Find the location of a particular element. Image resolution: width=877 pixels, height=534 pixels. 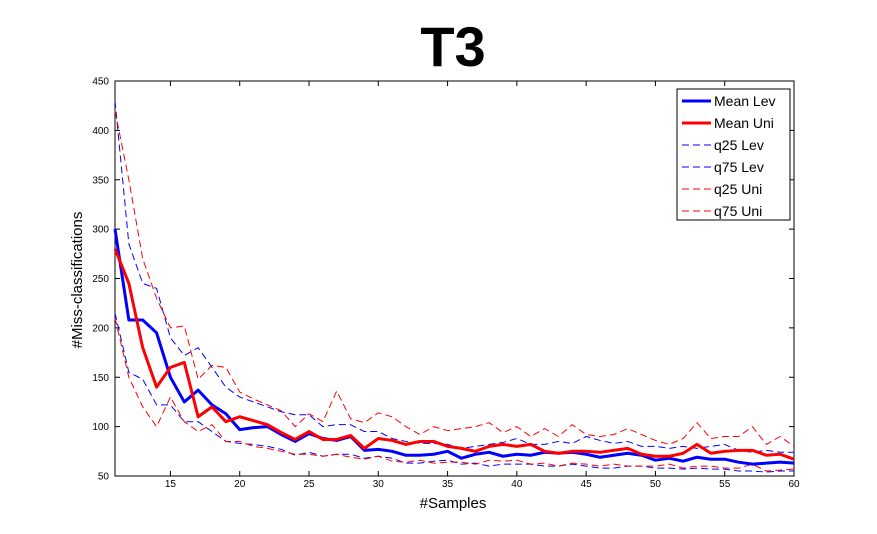

chart-title: T3 is located at coordinates (452, 46).